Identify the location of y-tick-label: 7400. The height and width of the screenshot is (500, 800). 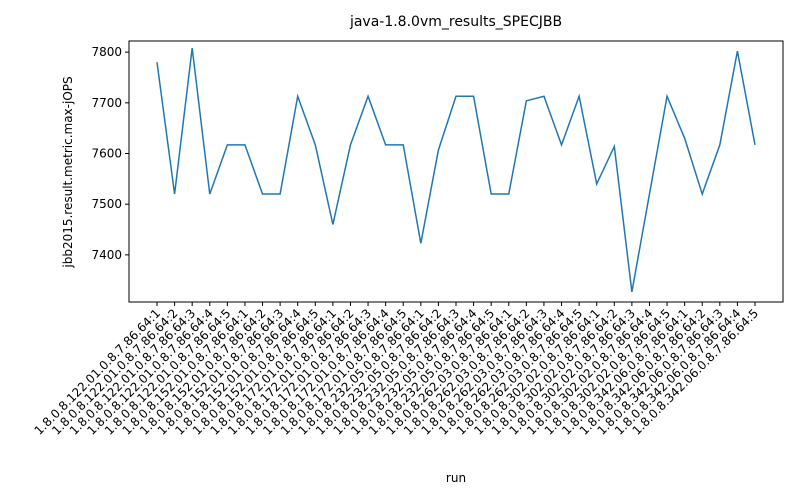
(106, 255).